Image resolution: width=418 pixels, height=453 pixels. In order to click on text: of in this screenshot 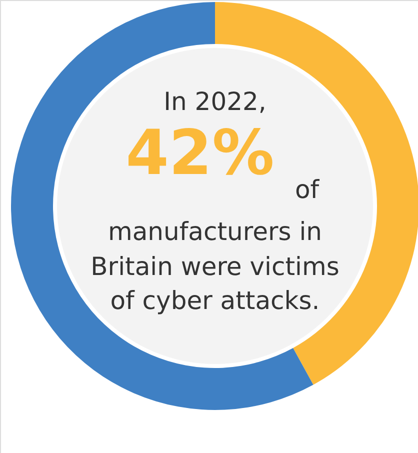, I will do `click(307, 189)`.